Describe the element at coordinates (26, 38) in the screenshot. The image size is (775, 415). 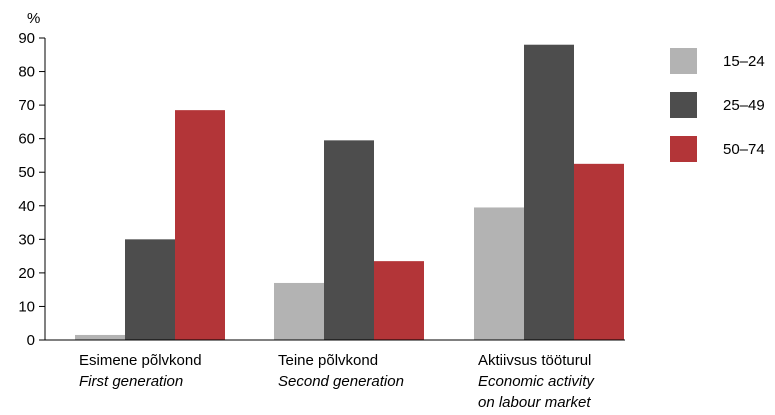
I see `y-tick-label: 90` at that location.